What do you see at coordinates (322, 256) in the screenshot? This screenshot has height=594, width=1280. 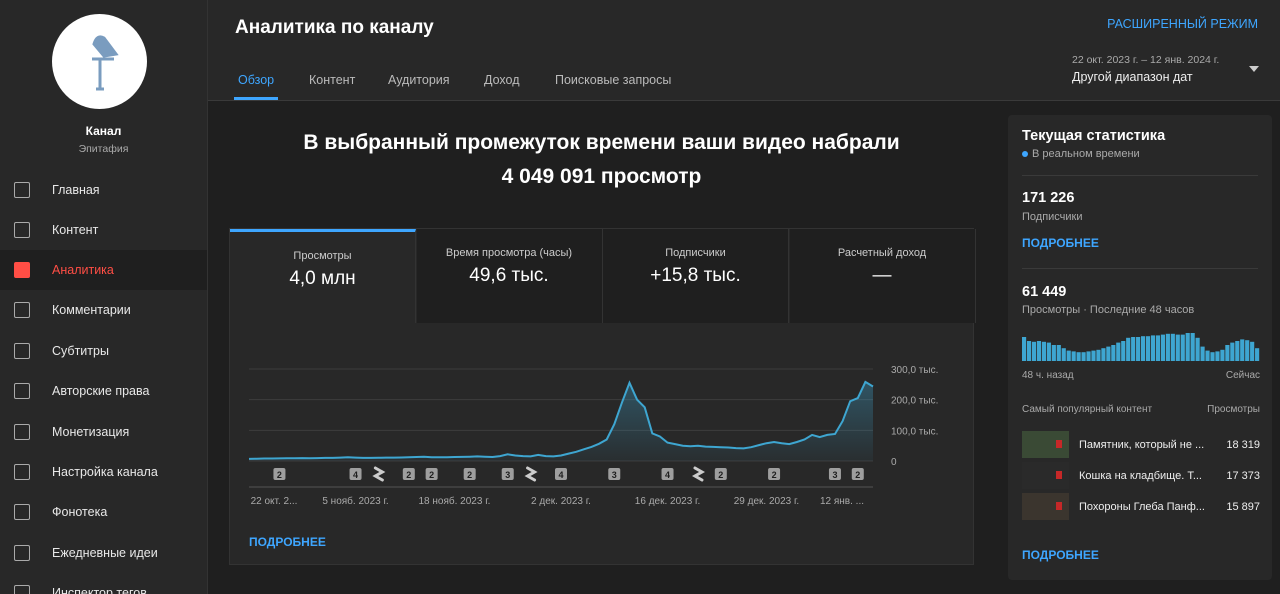 I see `metric-label: Просмотры` at bounding box center [322, 256].